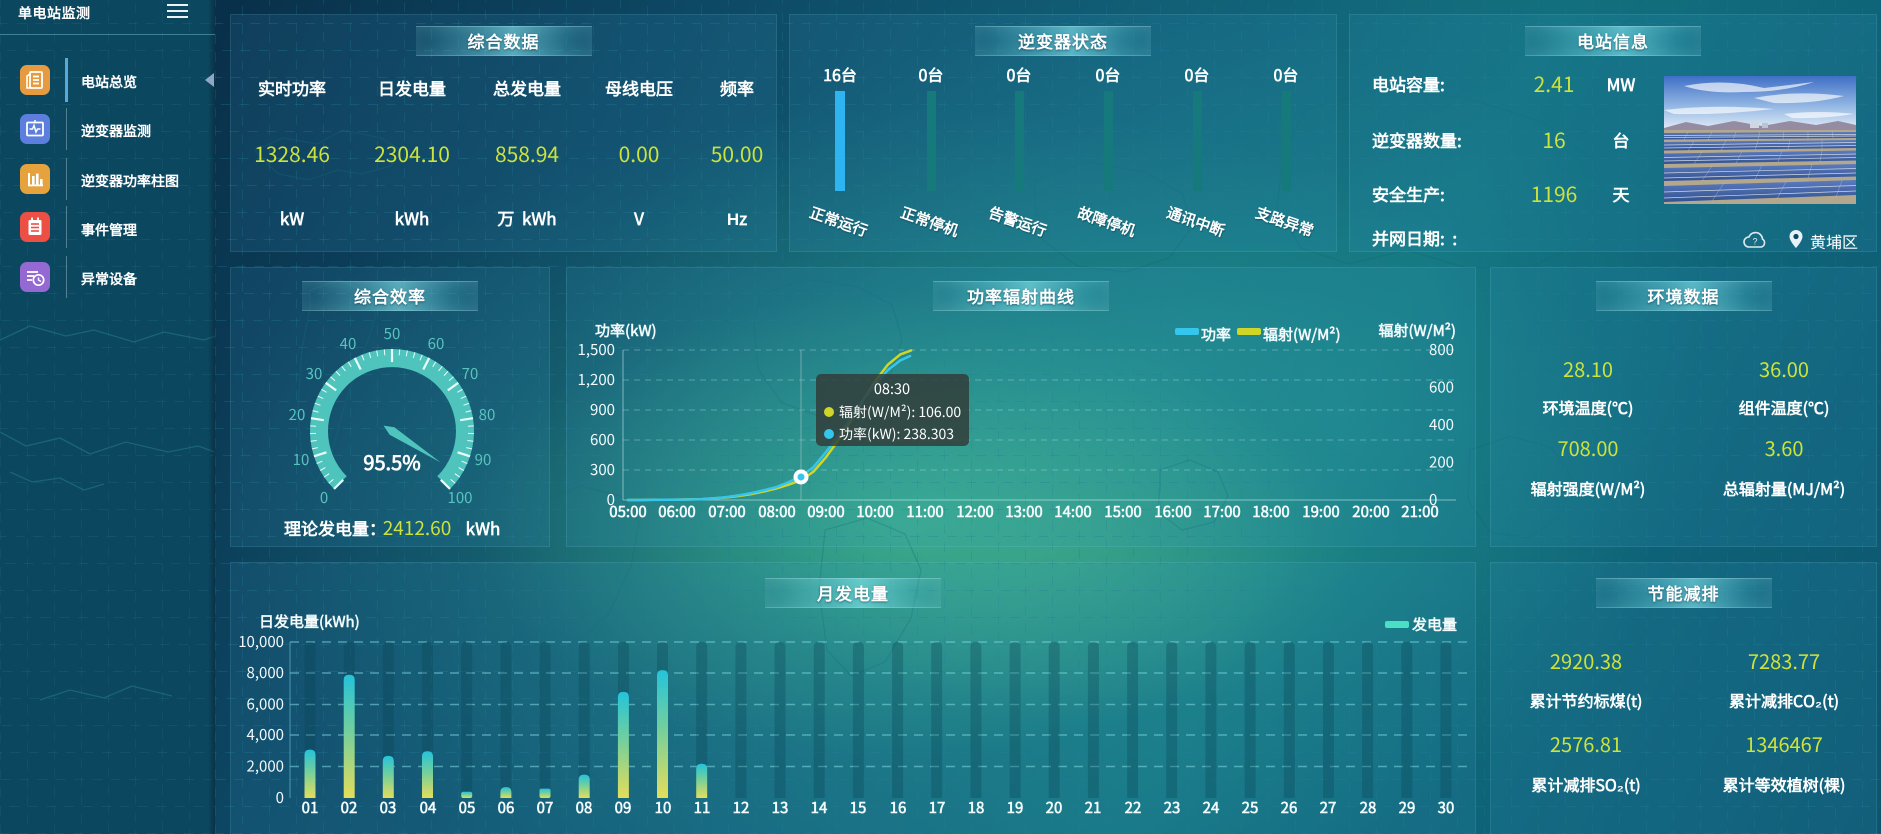  What do you see at coordinates (596, 349) in the screenshot?
I see `svg-text: 1,500` at bounding box center [596, 349].